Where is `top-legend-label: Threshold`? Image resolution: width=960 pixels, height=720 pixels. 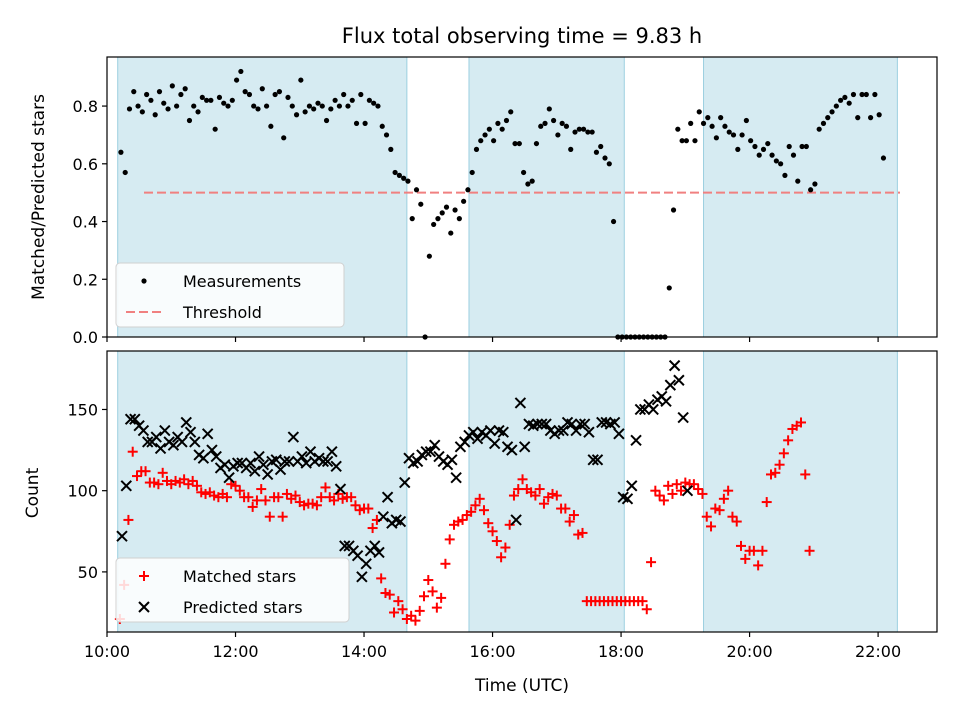
top-legend-label: Threshold is located at coordinates (222, 312).